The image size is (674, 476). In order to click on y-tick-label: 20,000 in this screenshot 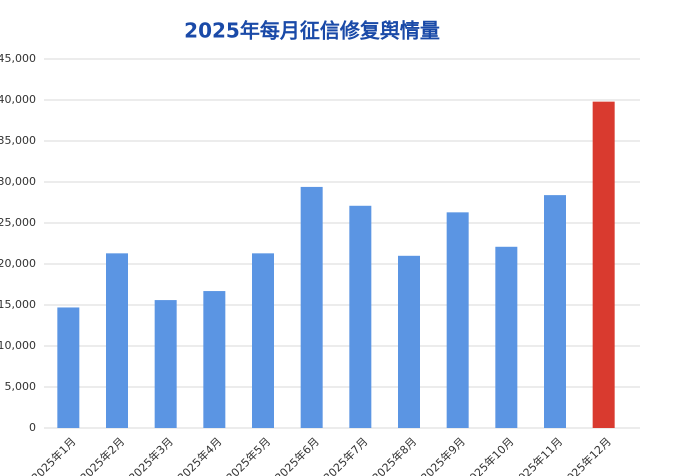, I will do `click(18, 263)`.